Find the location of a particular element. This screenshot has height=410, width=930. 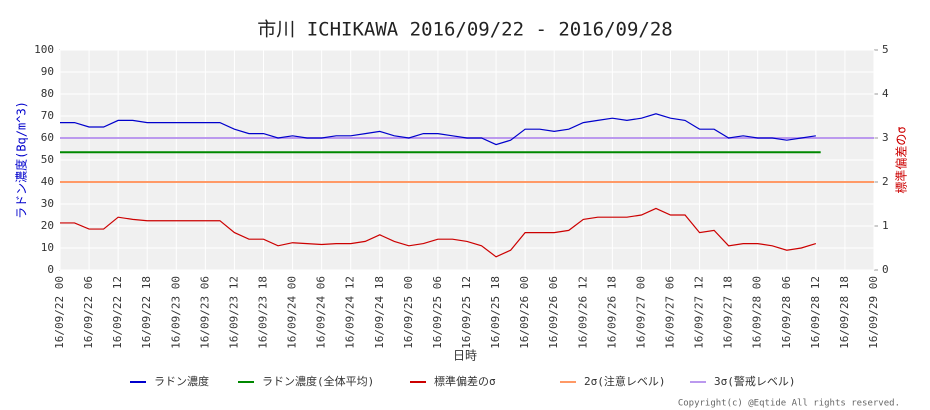

y-axis-label: ラドン濃度(Bq/m^3) is located at coordinates (21, 160).